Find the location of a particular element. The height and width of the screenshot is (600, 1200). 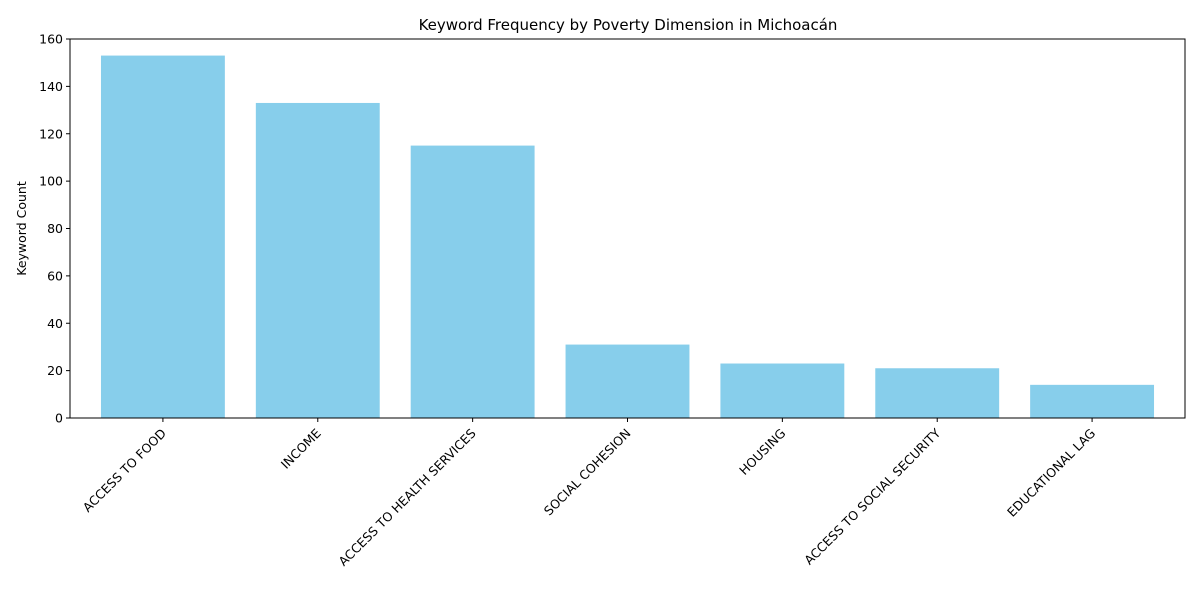

y-tick-label: 40 is located at coordinates (55, 323).